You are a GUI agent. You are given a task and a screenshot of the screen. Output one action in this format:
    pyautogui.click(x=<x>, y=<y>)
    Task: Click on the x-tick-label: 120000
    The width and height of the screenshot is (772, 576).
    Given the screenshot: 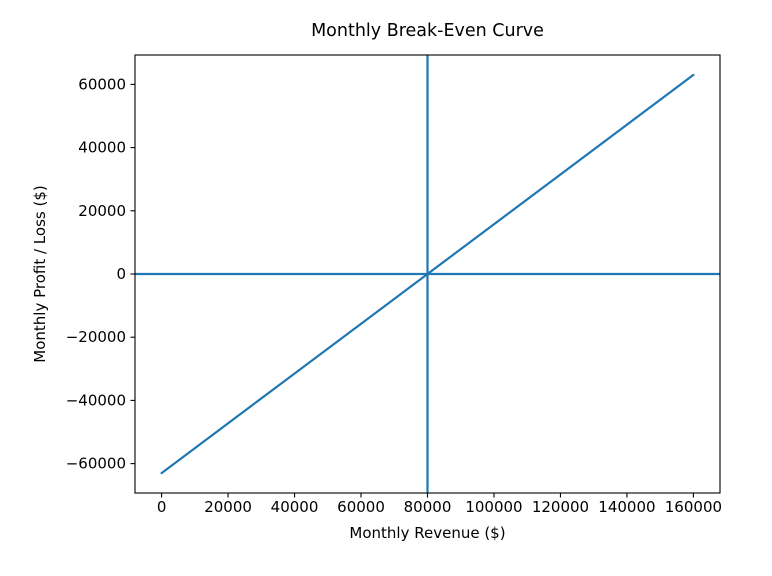 What is the action you would take?
    pyautogui.click(x=560, y=507)
    